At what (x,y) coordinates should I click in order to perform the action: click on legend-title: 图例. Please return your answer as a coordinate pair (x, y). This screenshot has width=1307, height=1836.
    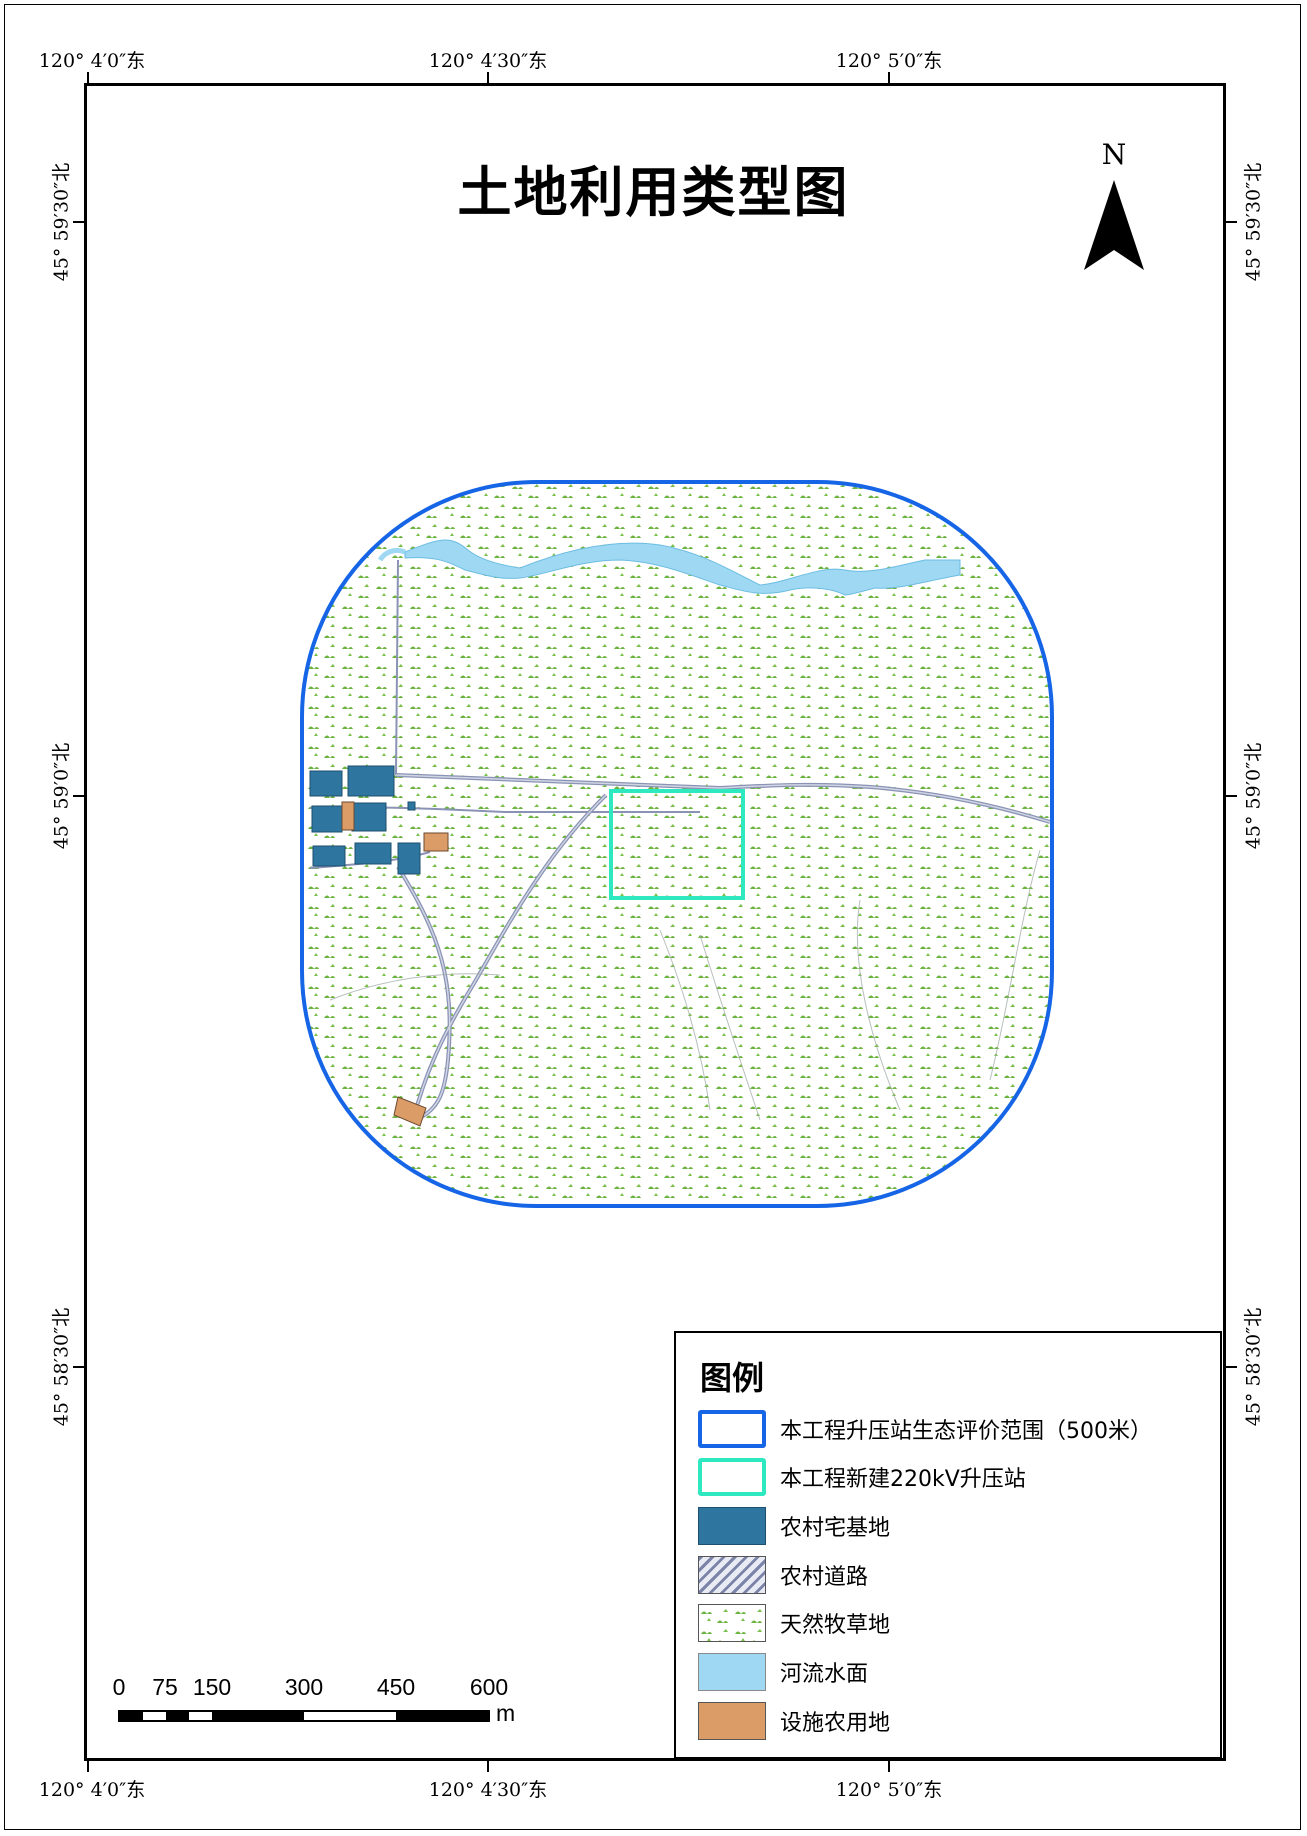
    Looking at the image, I should click on (732, 1378).